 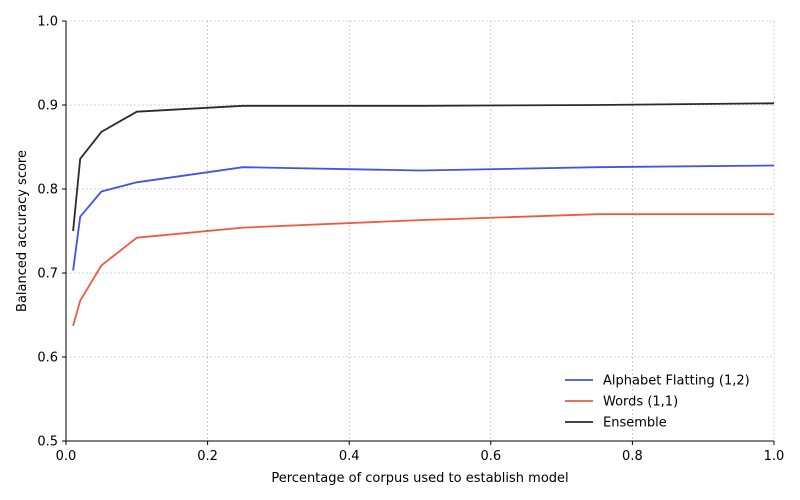 What do you see at coordinates (349, 456) in the screenshot?
I see `x-tick-label: 0.4` at bounding box center [349, 456].